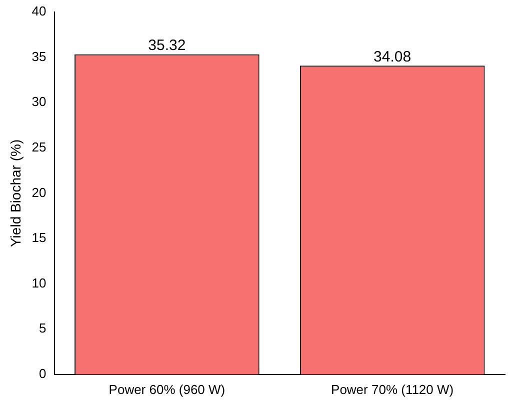 This screenshot has width=510, height=405. What do you see at coordinates (39, 11) in the screenshot?
I see `y-tick-label: 40` at bounding box center [39, 11].